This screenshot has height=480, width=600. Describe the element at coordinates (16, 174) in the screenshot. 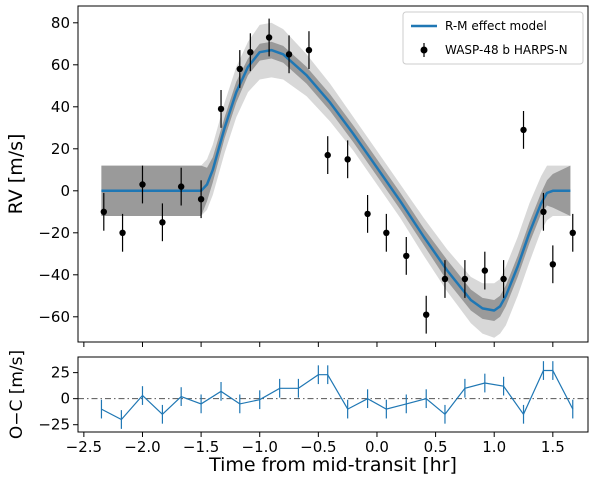

I see `rv-y-axis-label: RV [m/s]` at that location.